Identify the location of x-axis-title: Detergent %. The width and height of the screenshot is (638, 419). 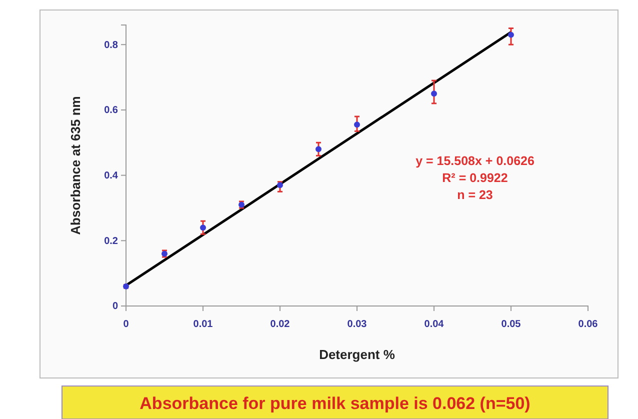
(357, 354).